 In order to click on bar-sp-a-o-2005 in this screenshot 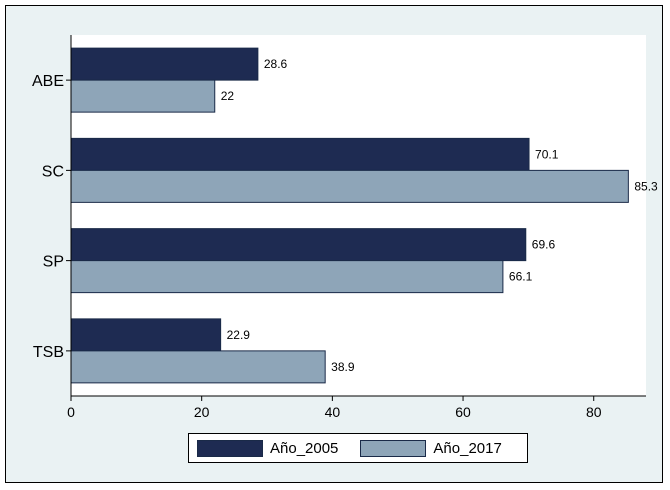, I will do `click(298, 245)`.